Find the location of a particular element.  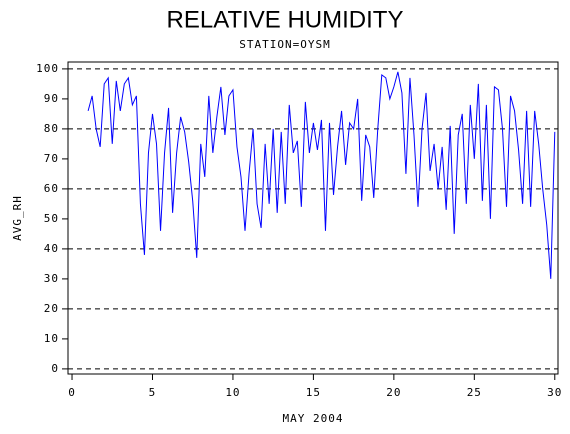

y-tick-label: 100 is located at coordinates (47, 68).